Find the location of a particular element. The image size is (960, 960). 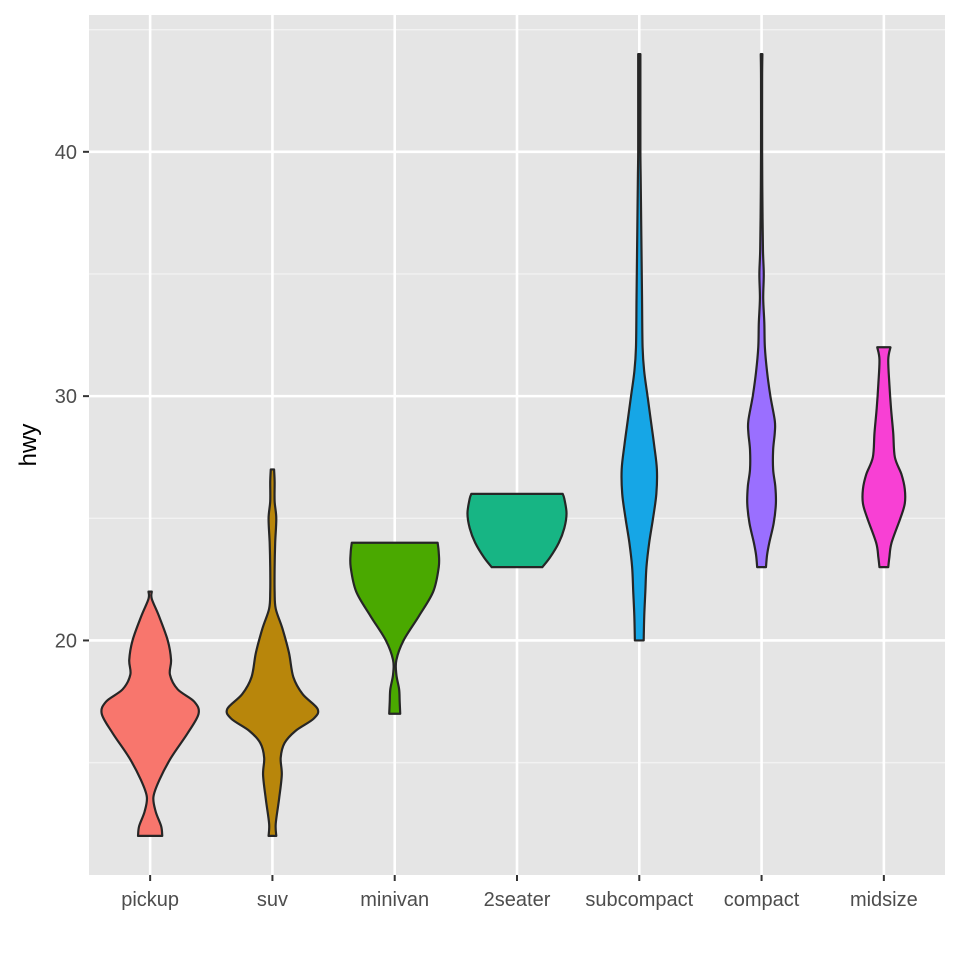

y-axis: 20 30 40 is located at coordinates (72, 397).